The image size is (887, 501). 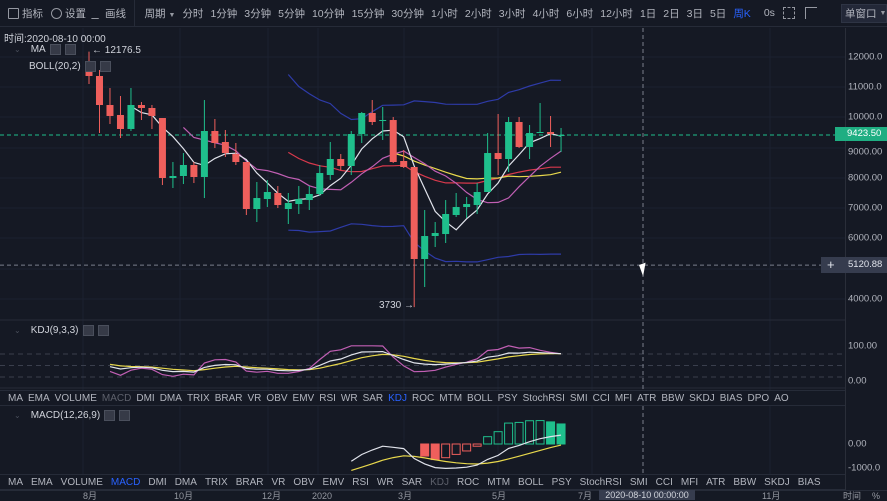 I want to click on time-axis: 8月 10月 12月 2020 3月 5月 7月 11月 时间%, so click(x=443, y=495).